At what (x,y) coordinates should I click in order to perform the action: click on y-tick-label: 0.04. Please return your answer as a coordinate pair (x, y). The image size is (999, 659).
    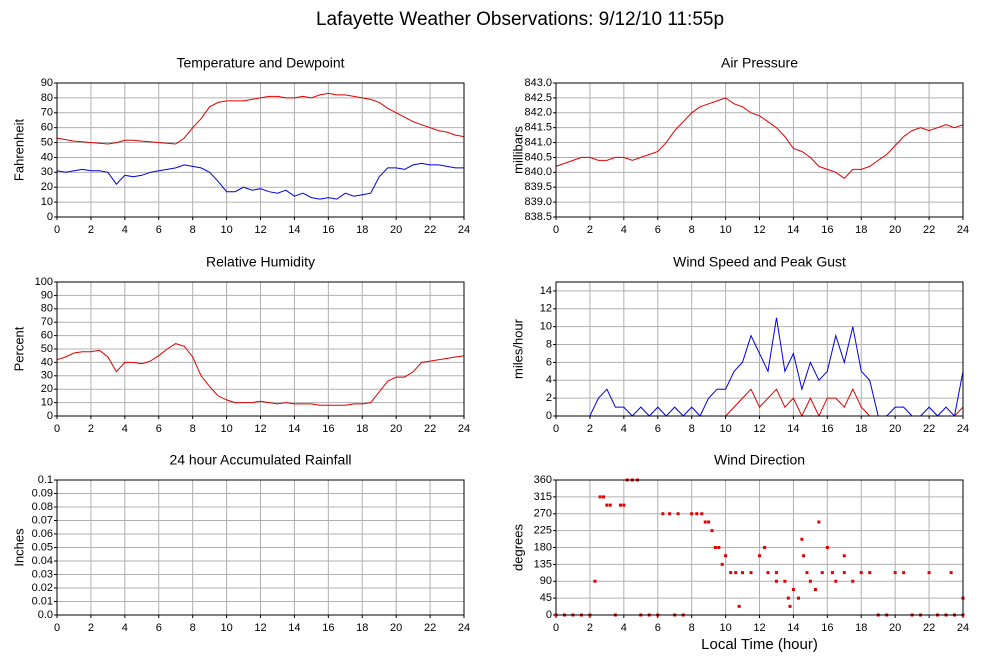
    Looking at the image, I should click on (42, 561).